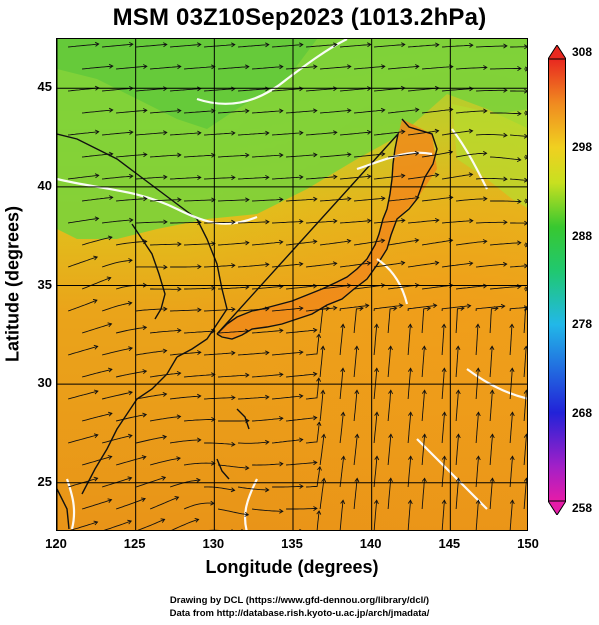 Image resolution: width=599 pixels, height=625 pixels. Describe the element at coordinates (370, 543) in the screenshot. I see `x-tick-label: 140` at that location.